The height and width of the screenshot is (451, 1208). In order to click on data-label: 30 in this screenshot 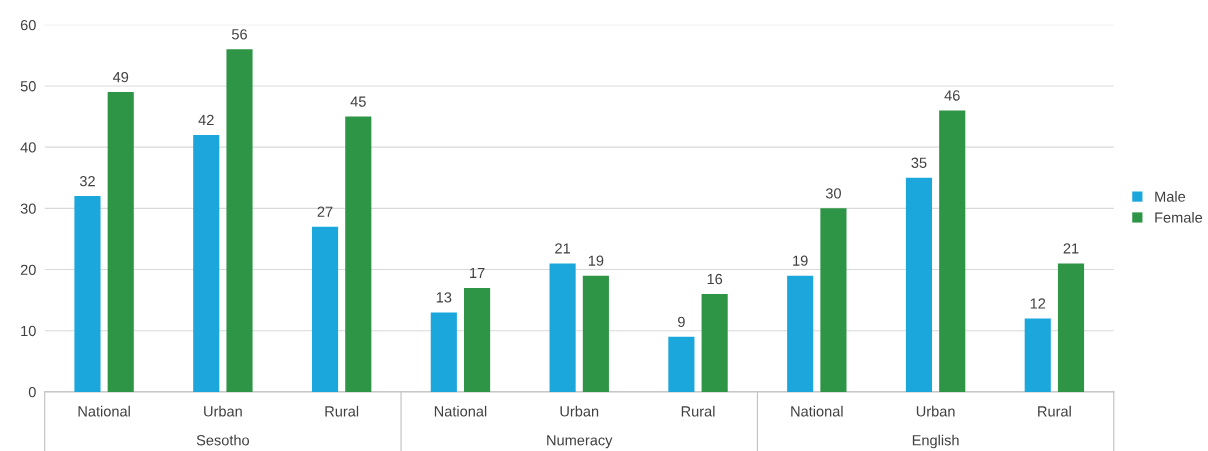, I will do `click(833, 193)`.